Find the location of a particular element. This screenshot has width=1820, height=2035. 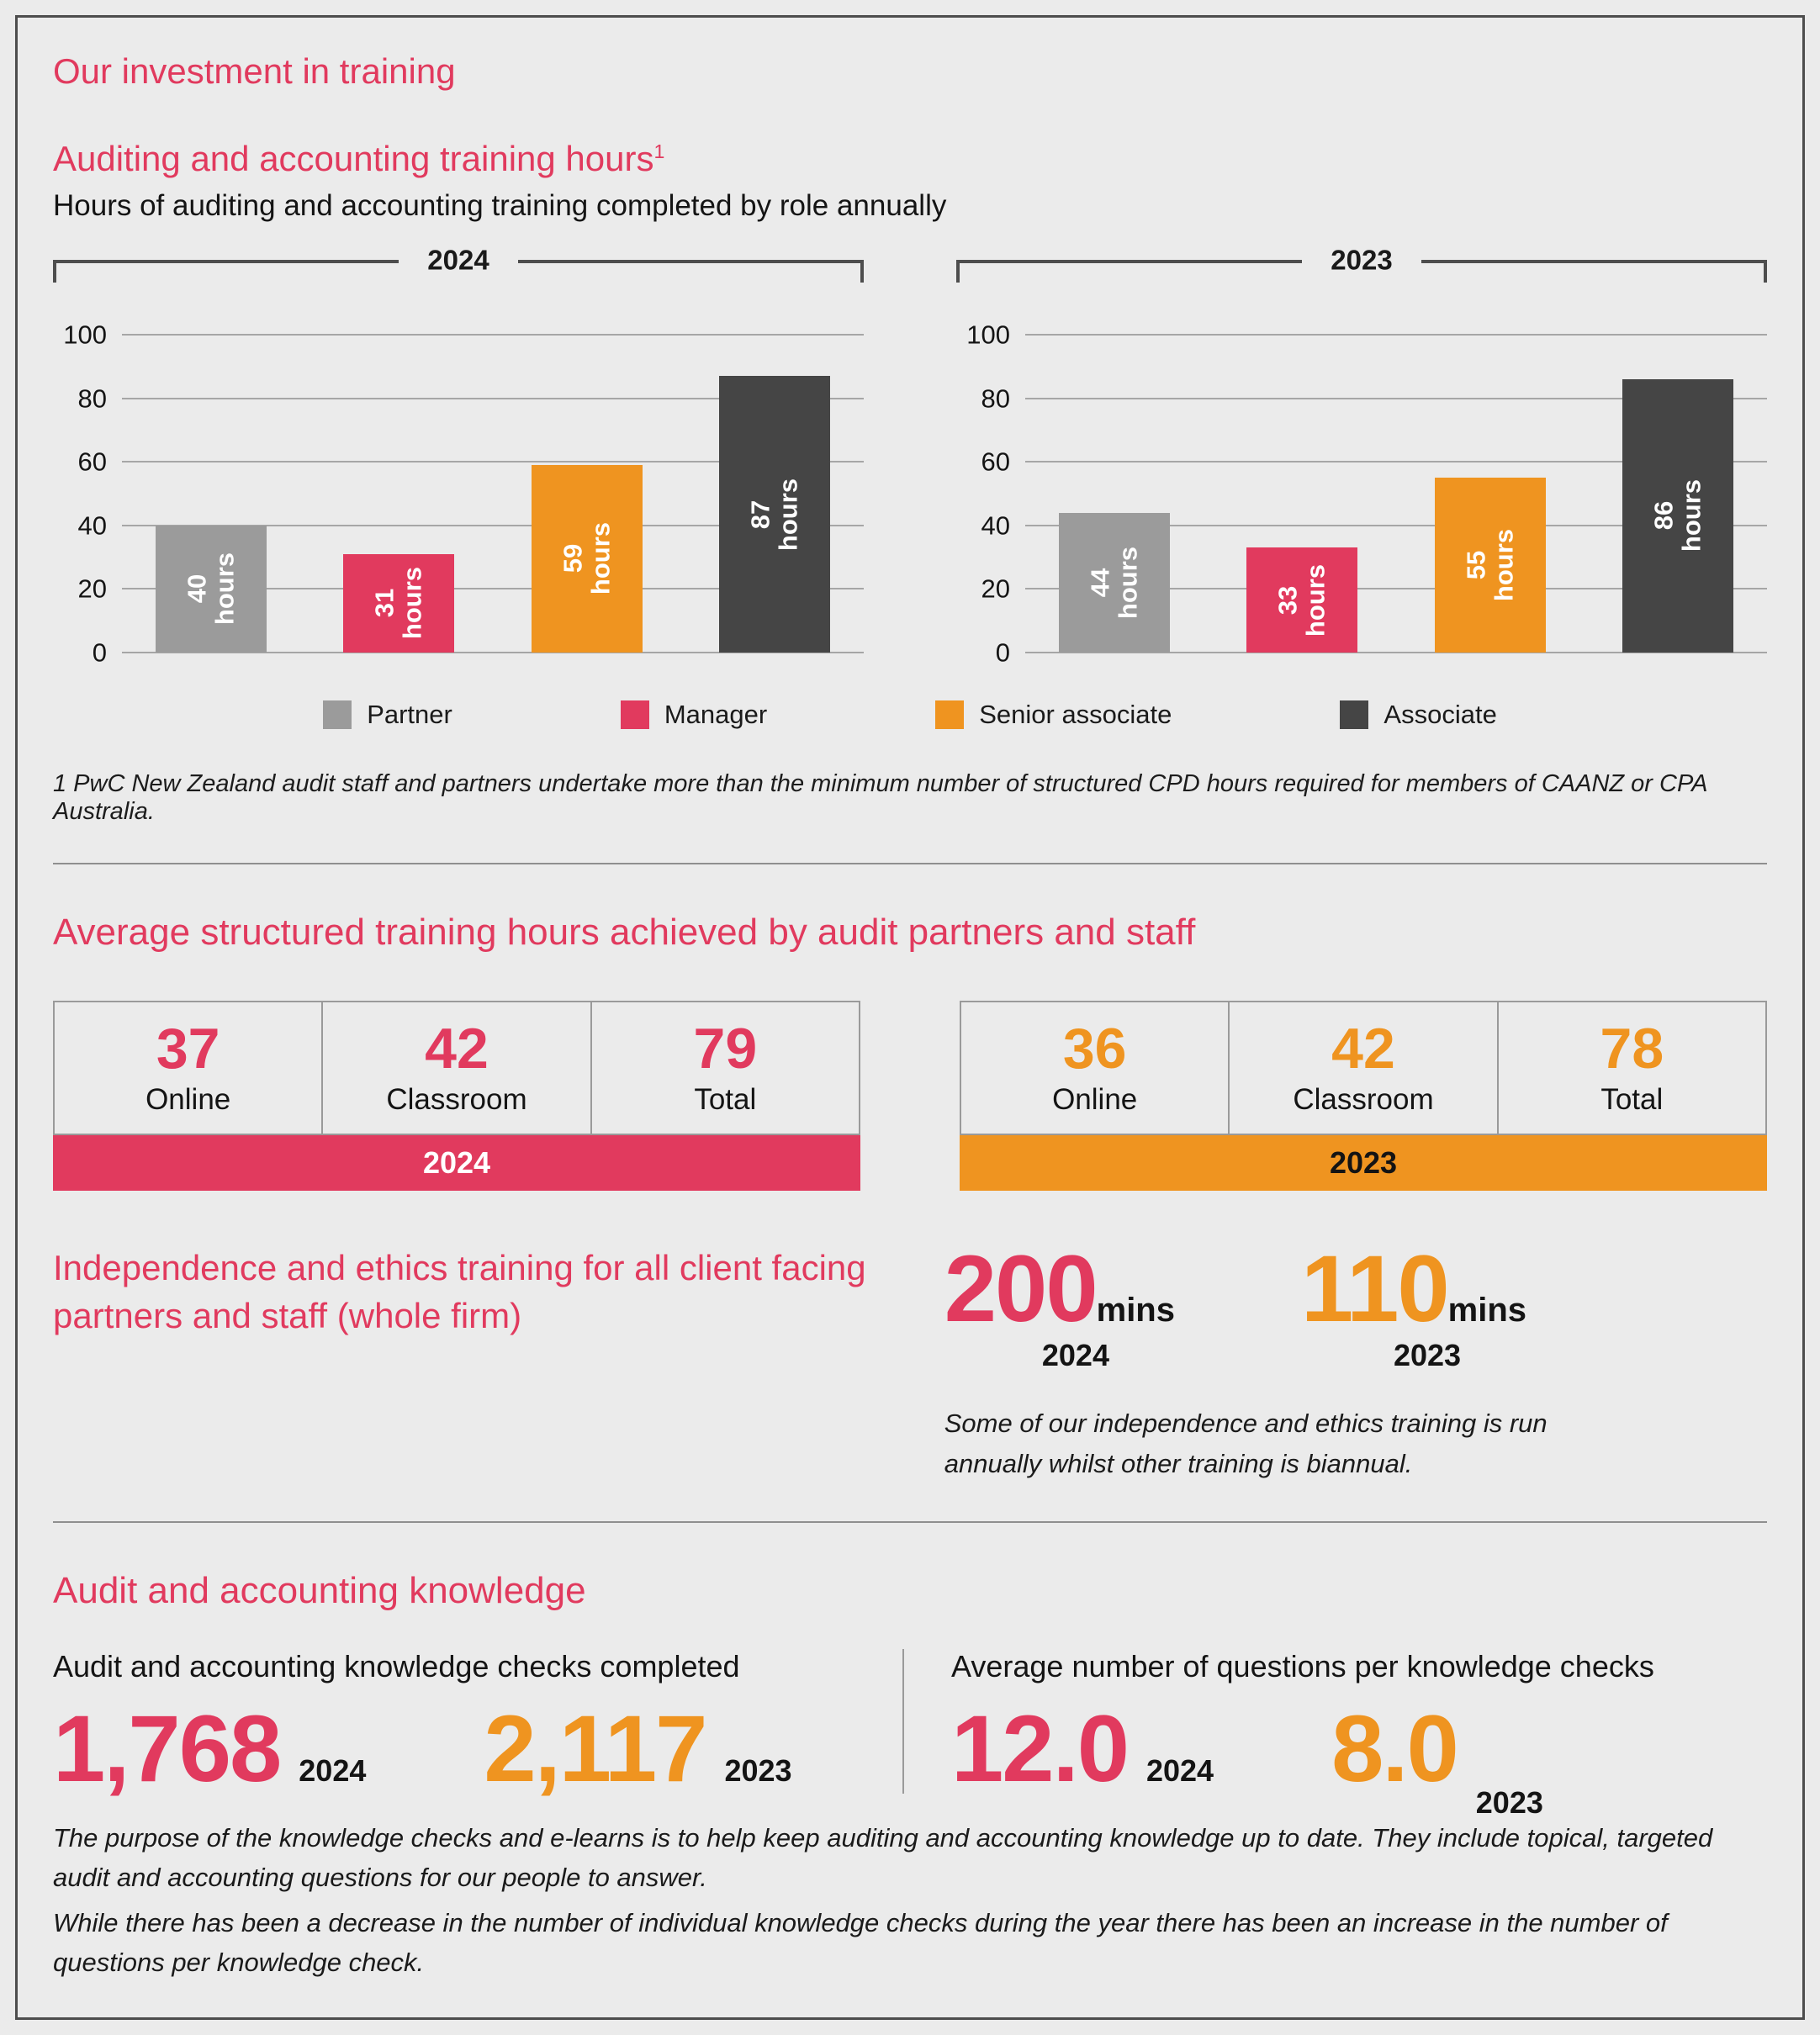

chart-2023-bracket: 2023 is located at coordinates (1362, 267).